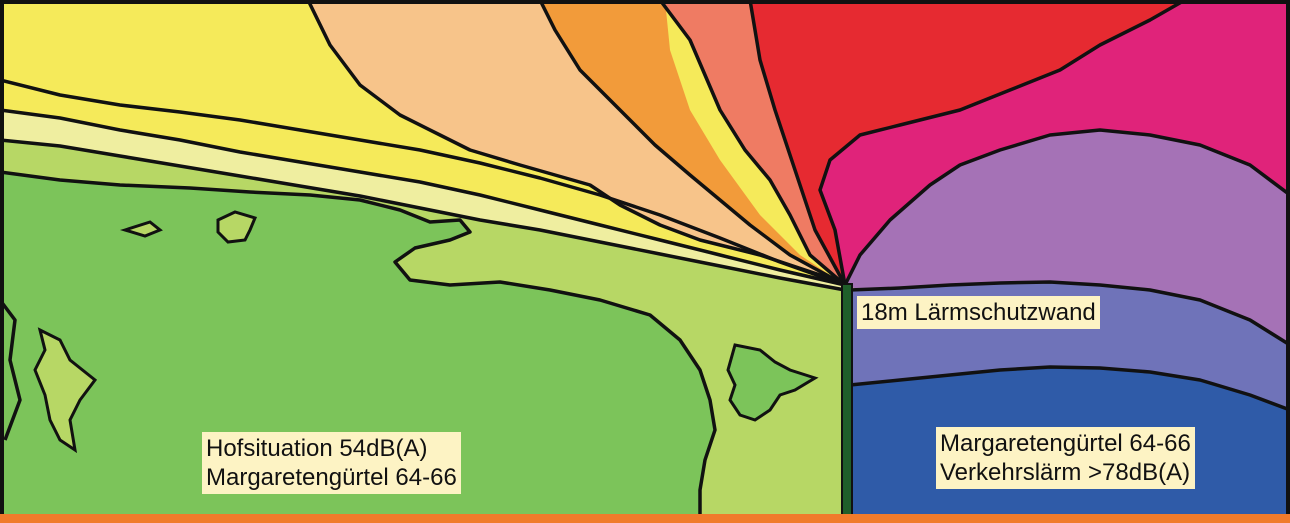 This screenshot has height=523, width=1290. Describe the element at coordinates (645, 518) in the screenshot. I see `bottom-accent-bar` at that location.